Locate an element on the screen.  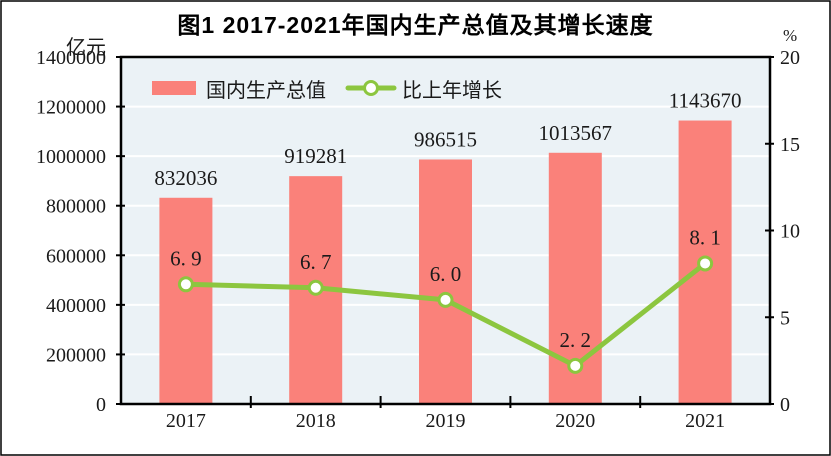
right-axis-tick-label: 5 is located at coordinates (785, 318).